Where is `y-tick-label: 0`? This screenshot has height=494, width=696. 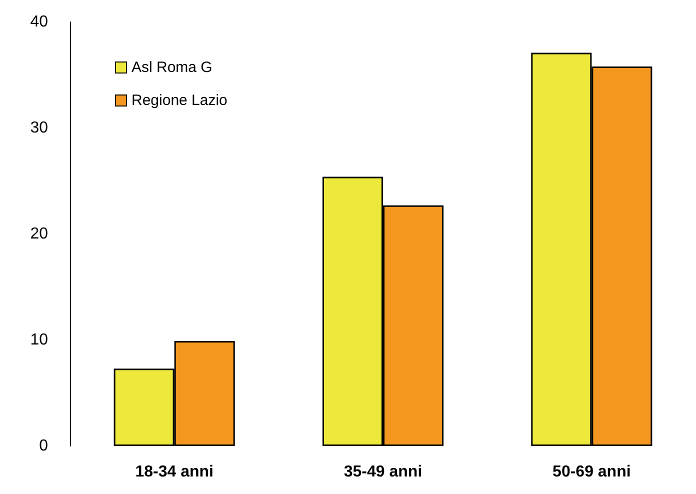 y-tick-label: 0 is located at coordinates (43, 446).